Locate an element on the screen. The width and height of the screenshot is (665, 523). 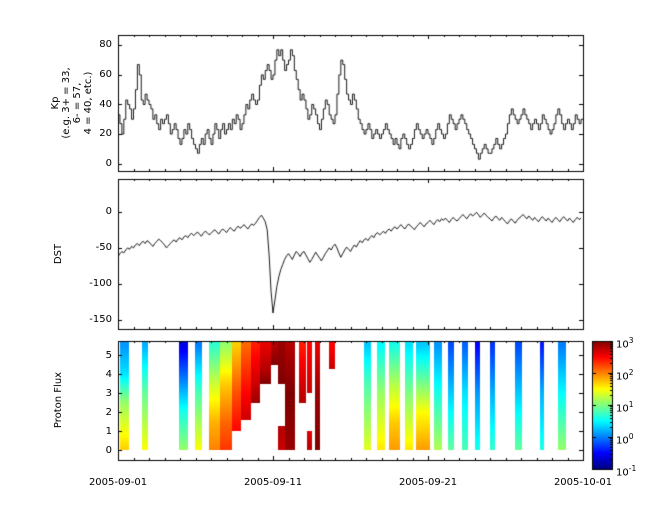
colorbar-tick-label: 10² is located at coordinates (625, 374).